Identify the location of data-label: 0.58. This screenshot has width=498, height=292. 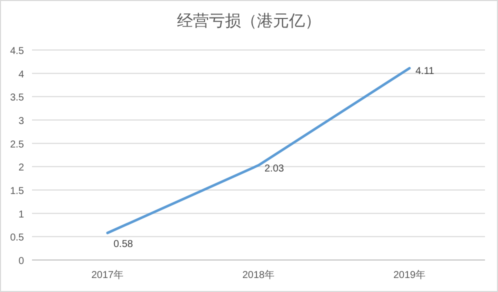
(124, 244).